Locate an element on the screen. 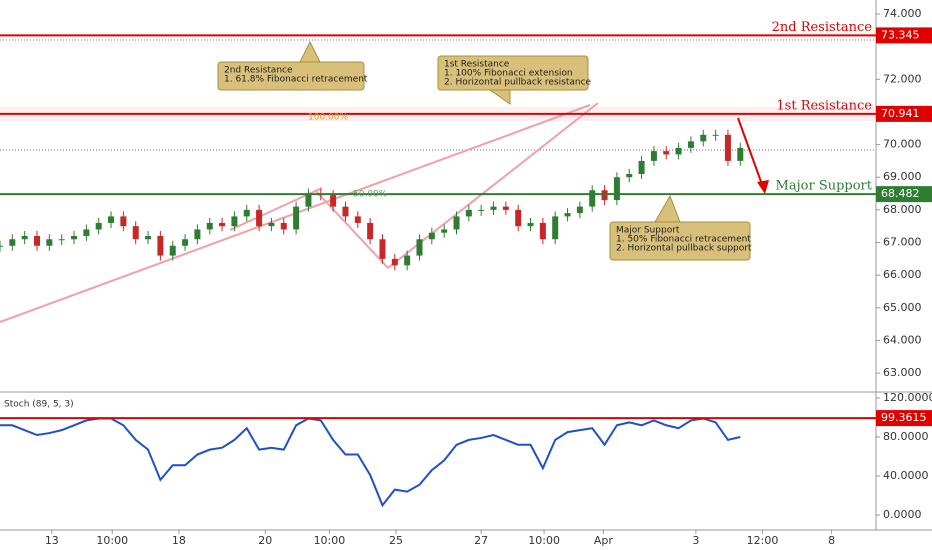 Image resolution: width=932 pixels, height=550 pixels. callout-text: 1. 50% Fibonacci retracement is located at coordinates (683, 240).